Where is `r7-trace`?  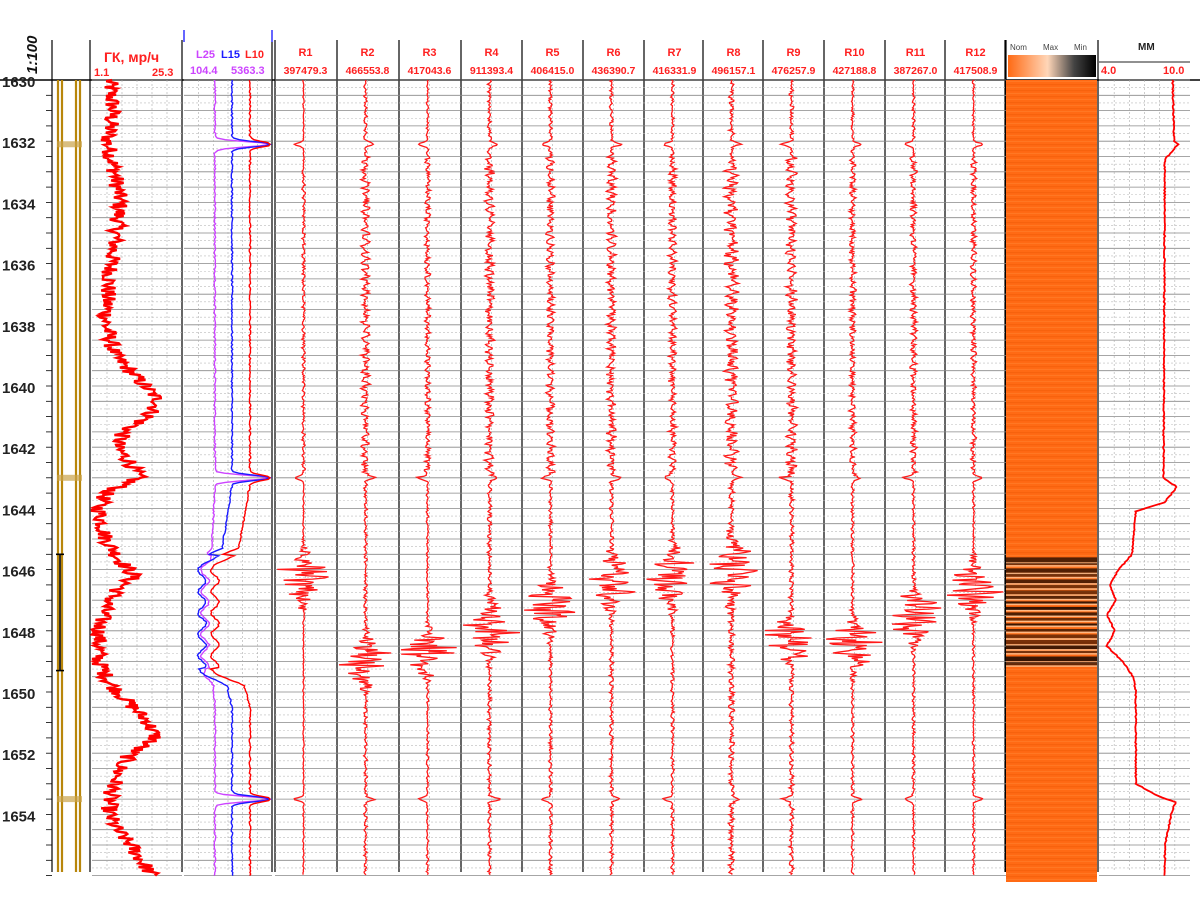 r7-trace is located at coordinates (670, 477).